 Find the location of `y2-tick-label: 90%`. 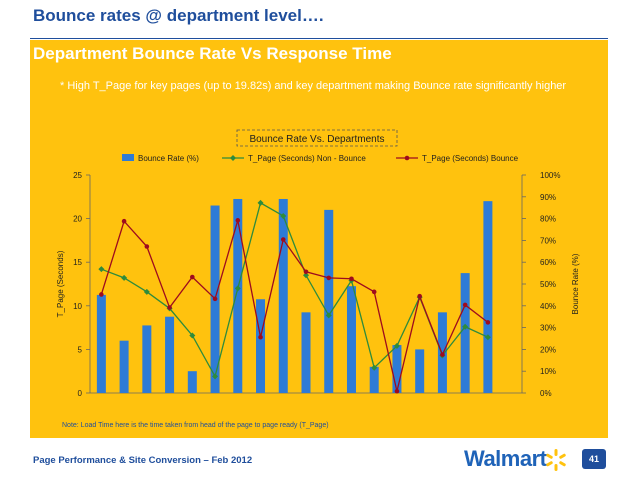

y2-tick-label: 90% is located at coordinates (548, 197).